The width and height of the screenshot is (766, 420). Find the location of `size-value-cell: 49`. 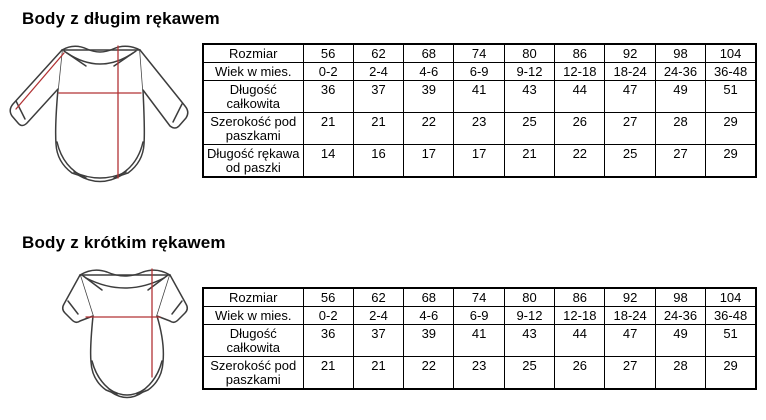

size-value-cell: 49 is located at coordinates (680, 340).